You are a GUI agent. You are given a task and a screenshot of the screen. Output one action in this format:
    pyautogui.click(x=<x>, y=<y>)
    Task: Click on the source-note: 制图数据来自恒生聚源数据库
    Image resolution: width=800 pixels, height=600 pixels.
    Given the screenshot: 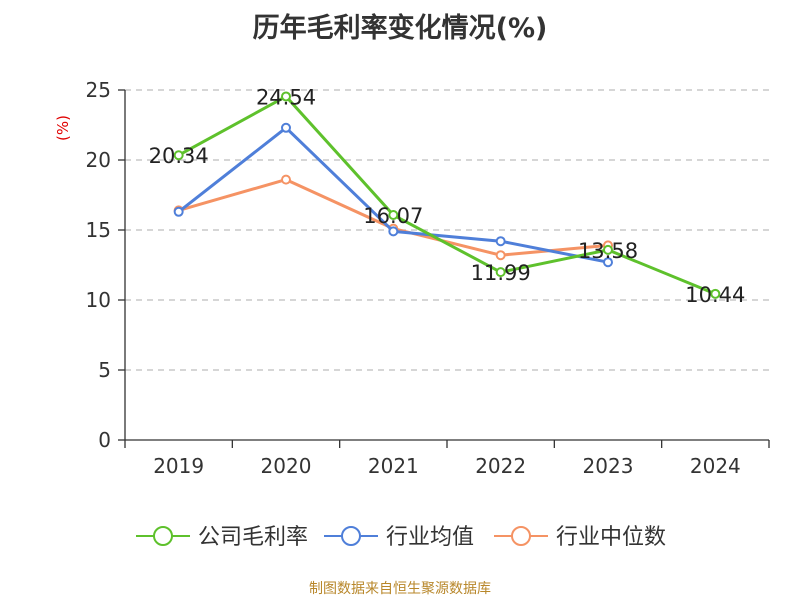 What is the action you would take?
    pyautogui.click(x=400, y=589)
    